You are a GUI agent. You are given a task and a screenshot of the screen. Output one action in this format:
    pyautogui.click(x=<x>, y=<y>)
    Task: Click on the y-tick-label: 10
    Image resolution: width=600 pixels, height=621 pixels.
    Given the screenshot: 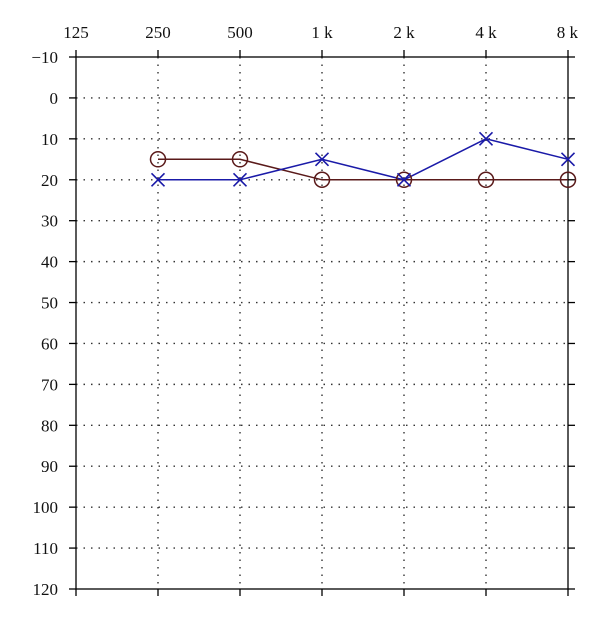 What is the action you would take?
    pyautogui.click(x=49, y=139)
    